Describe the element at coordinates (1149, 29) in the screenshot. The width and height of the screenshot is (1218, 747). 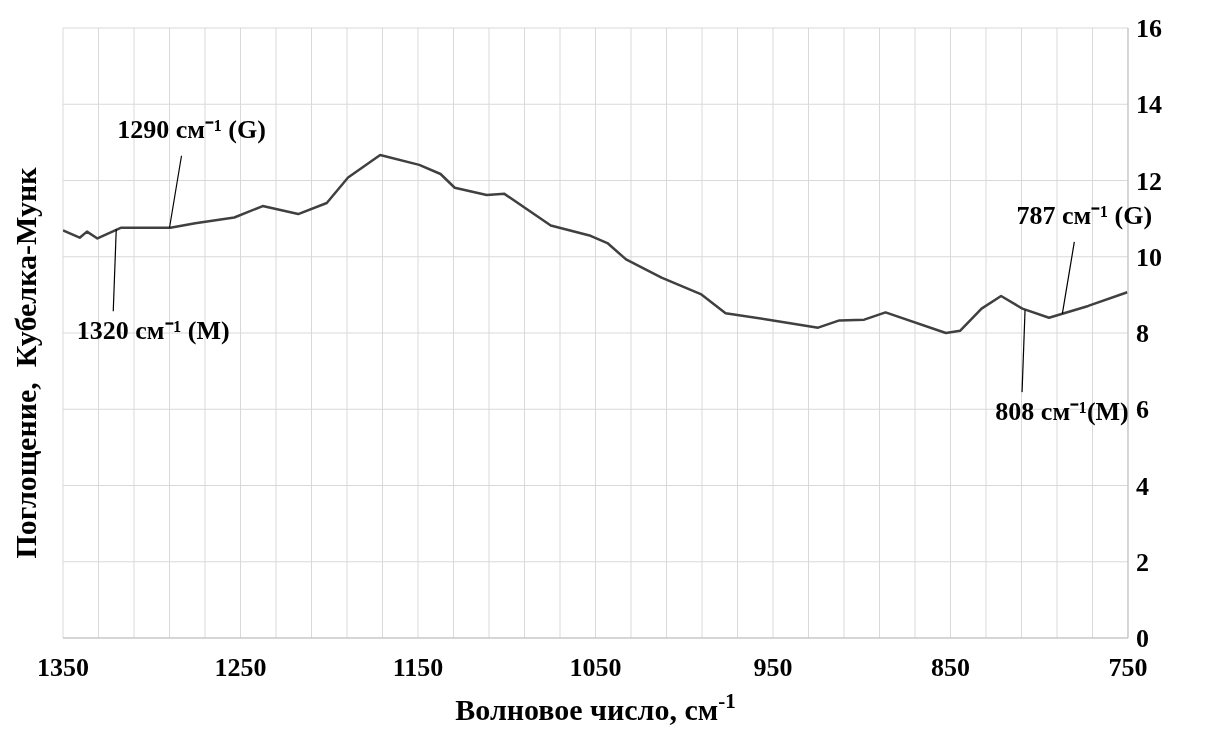
I see `y-tick-label: 16` at that location.